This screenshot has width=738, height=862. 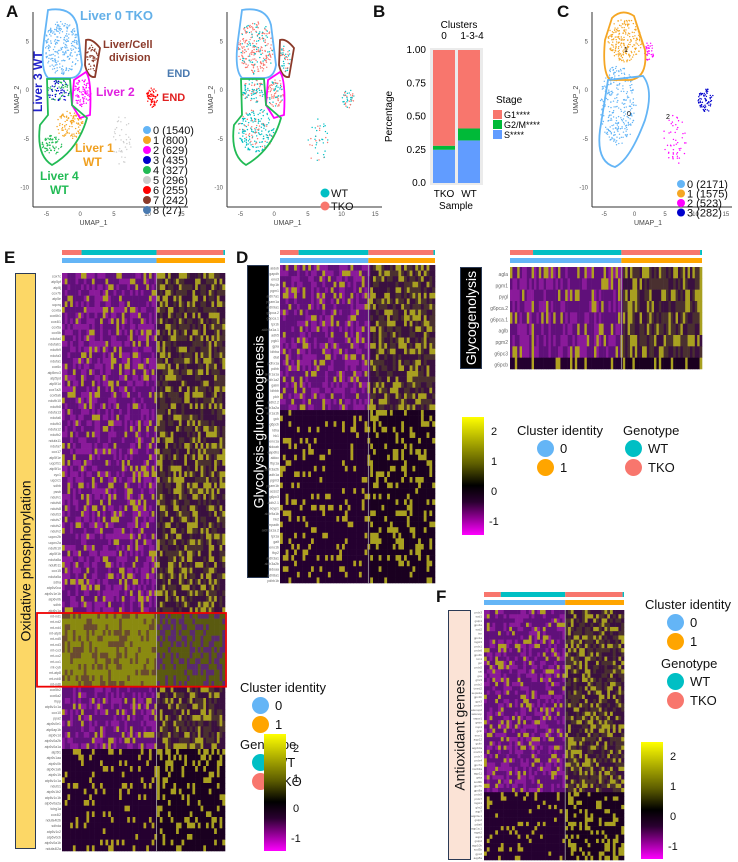 I want to click on gene-label: atp5j, so click(x=57, y=288).